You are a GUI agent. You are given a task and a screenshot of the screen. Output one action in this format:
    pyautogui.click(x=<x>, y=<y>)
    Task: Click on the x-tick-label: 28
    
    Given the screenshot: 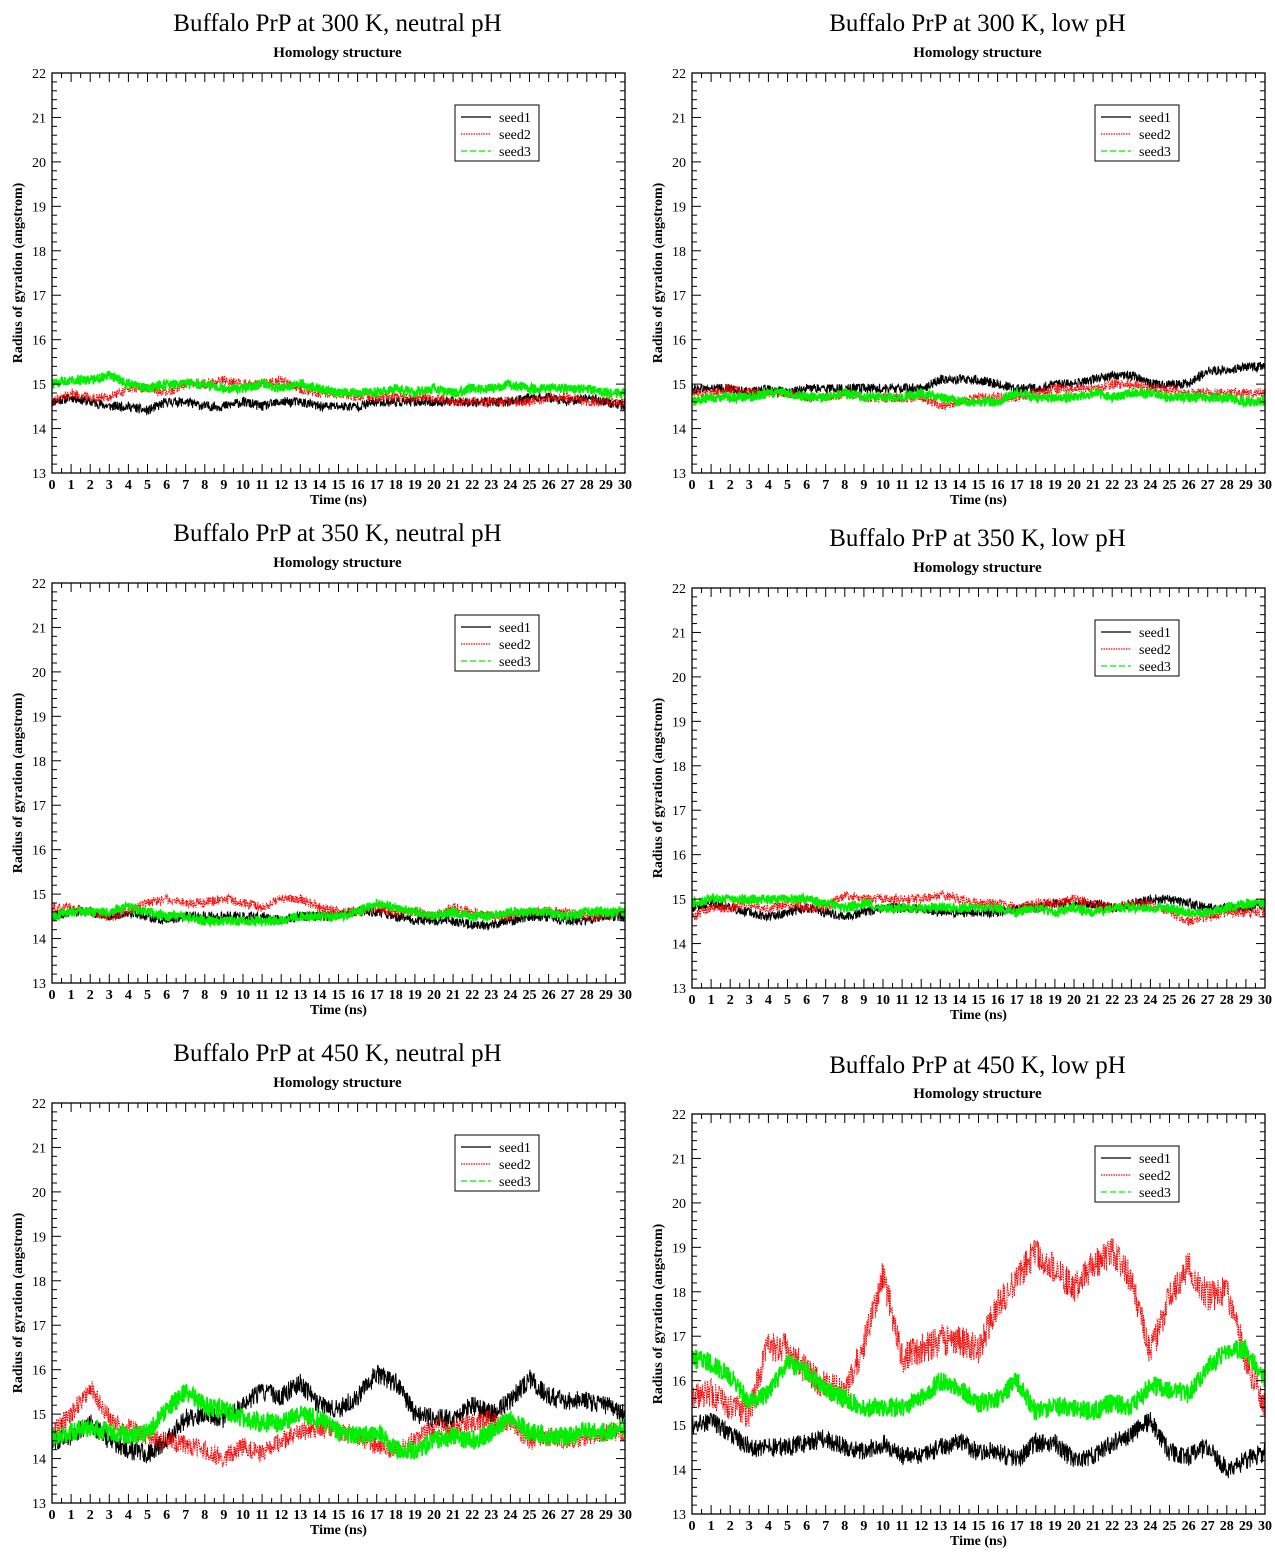 What is the action you would take?
    pyautogui.click(x=1227, y=1000)
    